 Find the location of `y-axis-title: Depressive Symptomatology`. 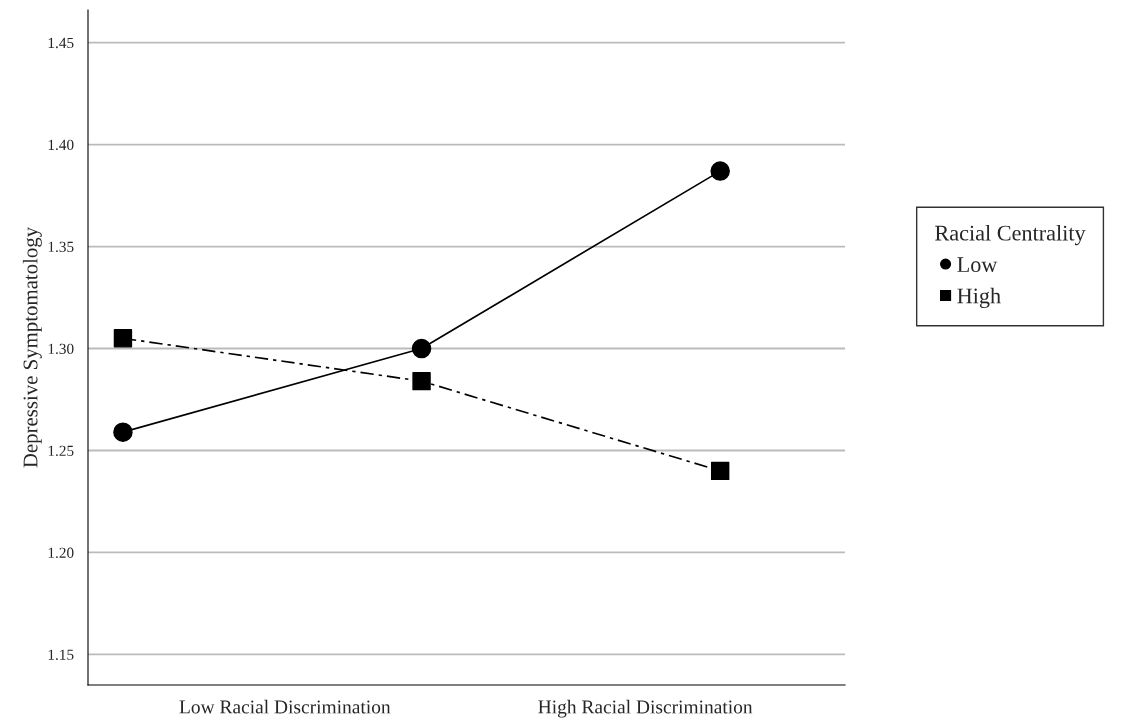

y-axis-title: Depressive Symptomatology is located at coordinates (32, 347).